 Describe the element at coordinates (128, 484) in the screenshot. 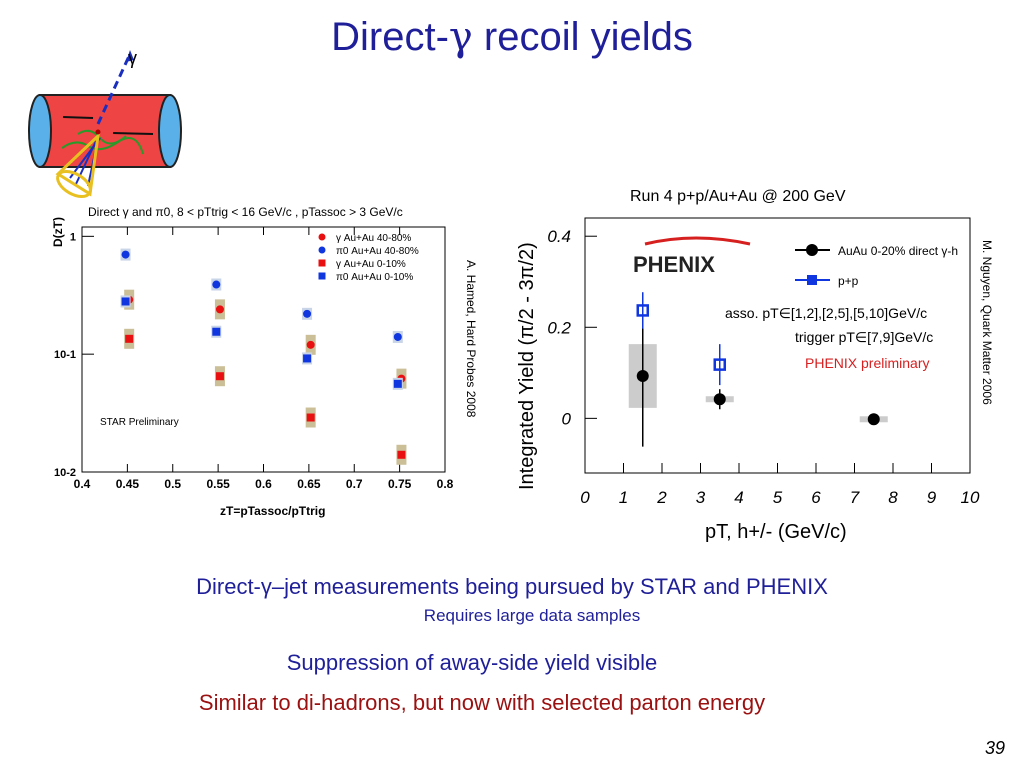

I see `star-x-tick-label: 0.45` at that location.